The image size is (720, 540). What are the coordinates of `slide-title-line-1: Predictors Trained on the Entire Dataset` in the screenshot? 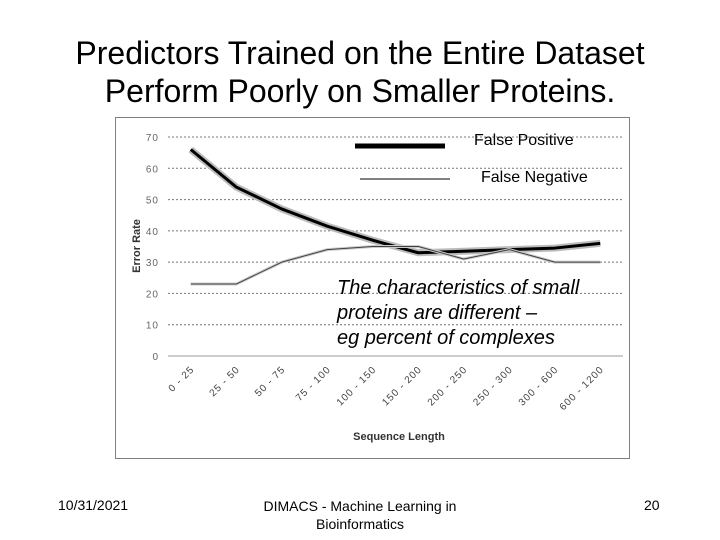 It's located at (360, 53).